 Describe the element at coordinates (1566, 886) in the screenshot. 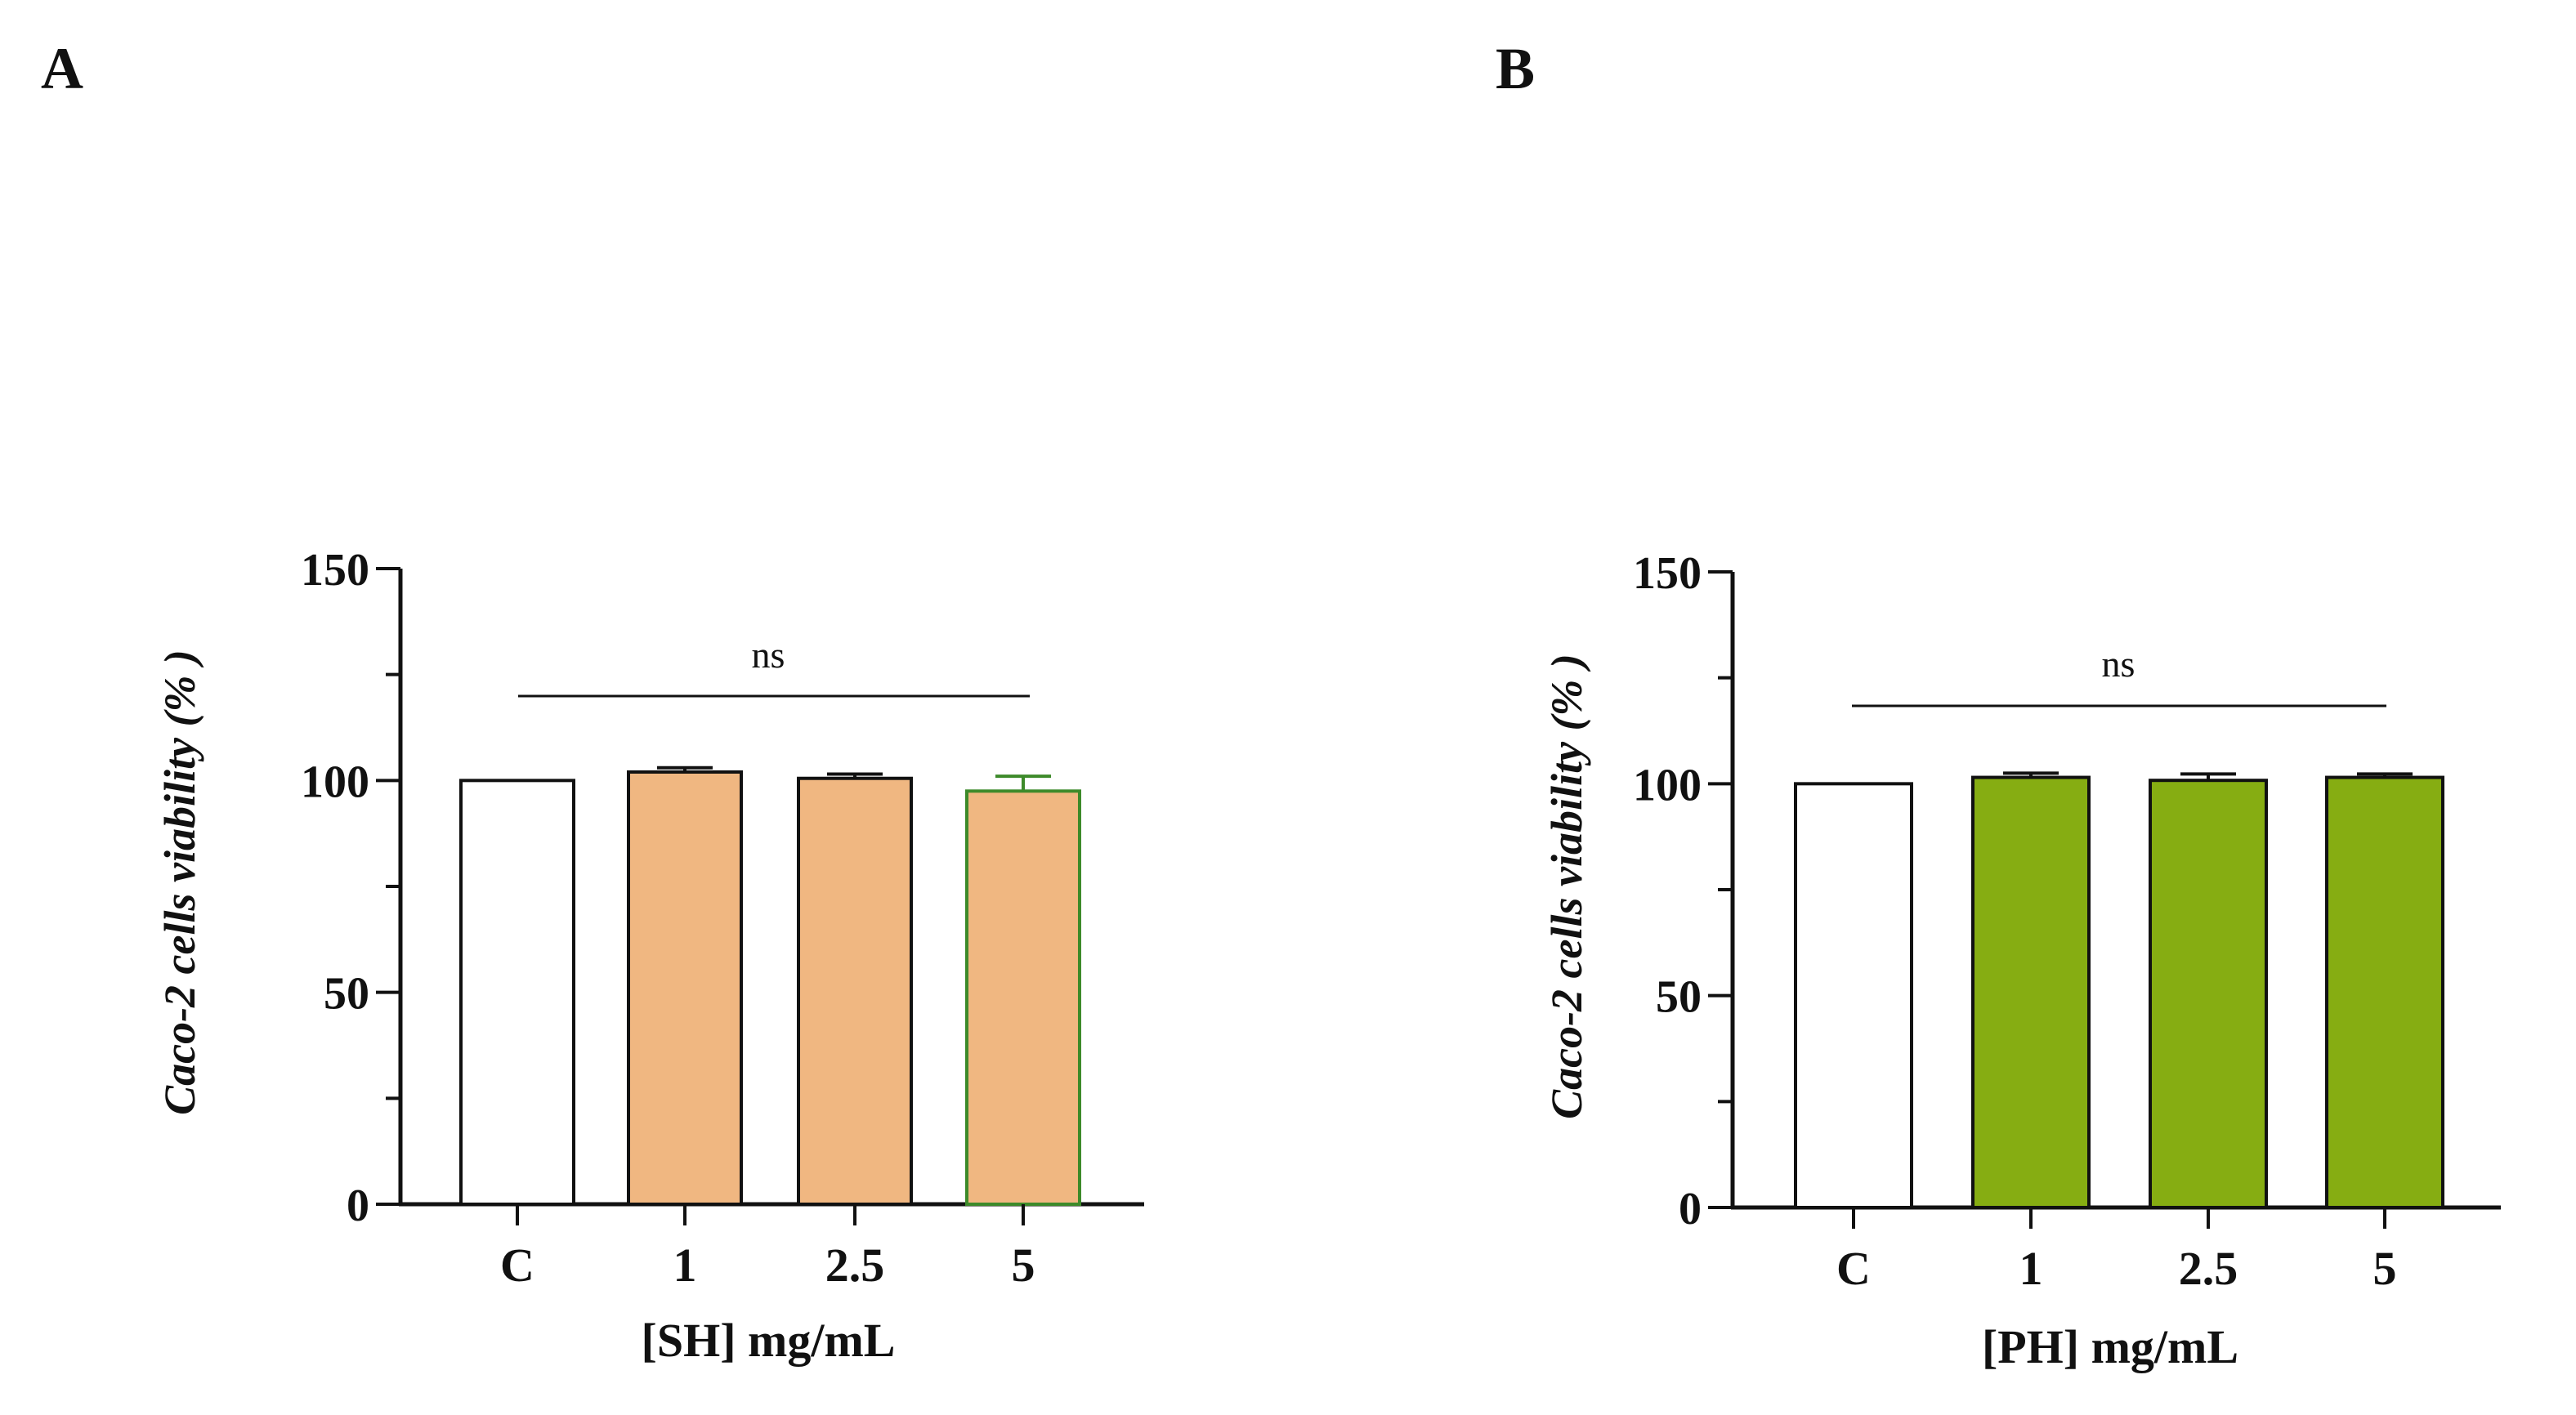

I see `chart-b-ylabel: Caco-2 cells viability (% )` at that location.